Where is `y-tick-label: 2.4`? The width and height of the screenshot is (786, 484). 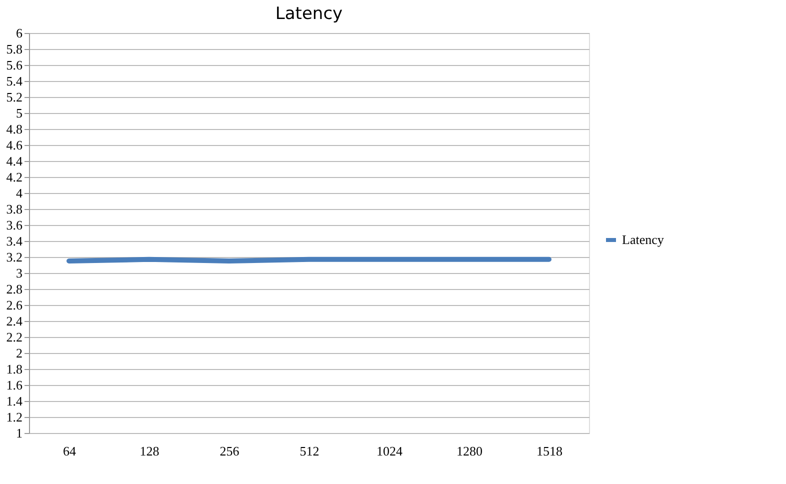 y-tick-label: 2.4 is located at coordinates (14, 321).